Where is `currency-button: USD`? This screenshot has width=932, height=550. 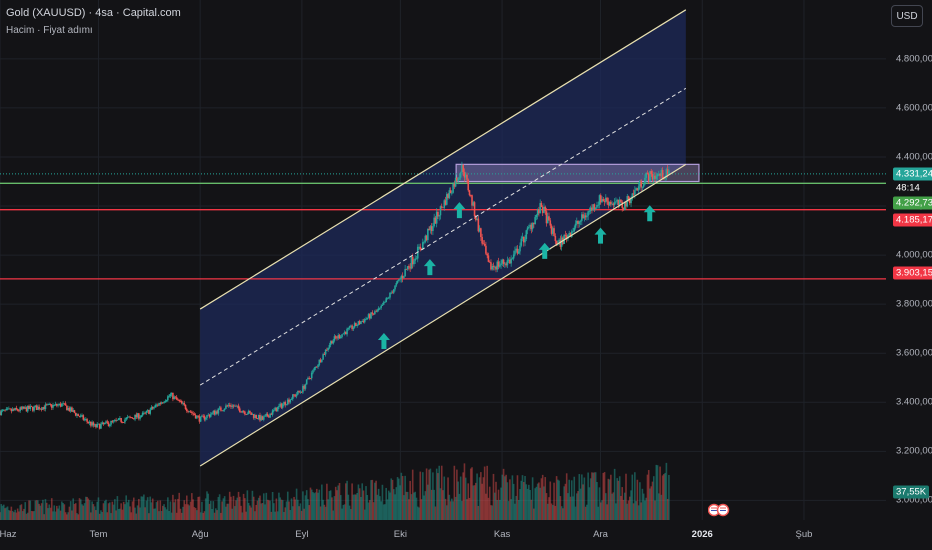
currency-button: USD is located at coordinates (907, 16).